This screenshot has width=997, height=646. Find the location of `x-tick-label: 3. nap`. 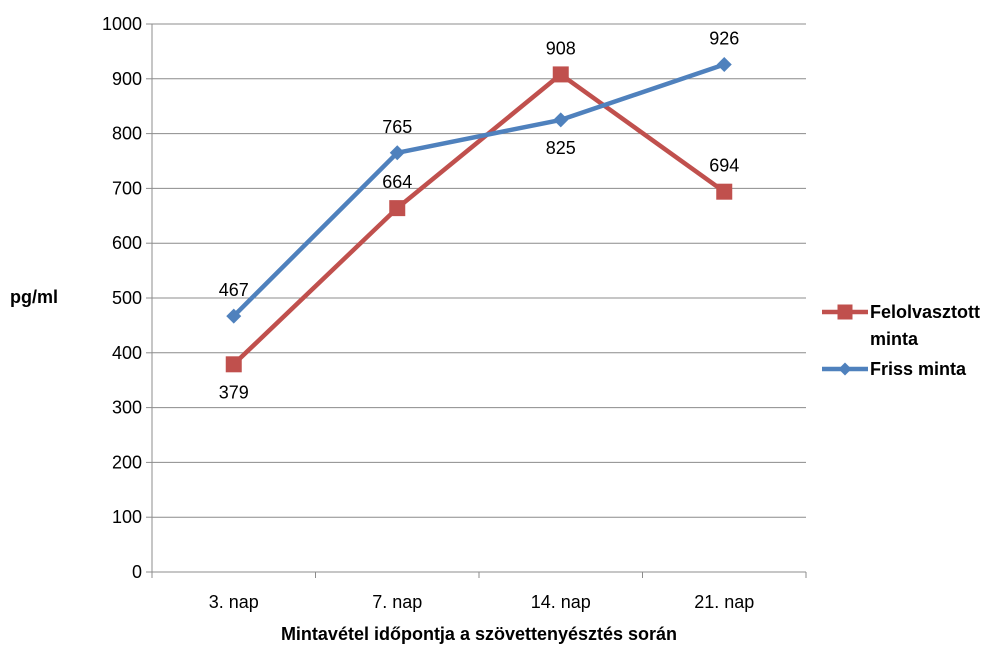

x-tick-label: 3. nap is located at coordinates (234, 602).